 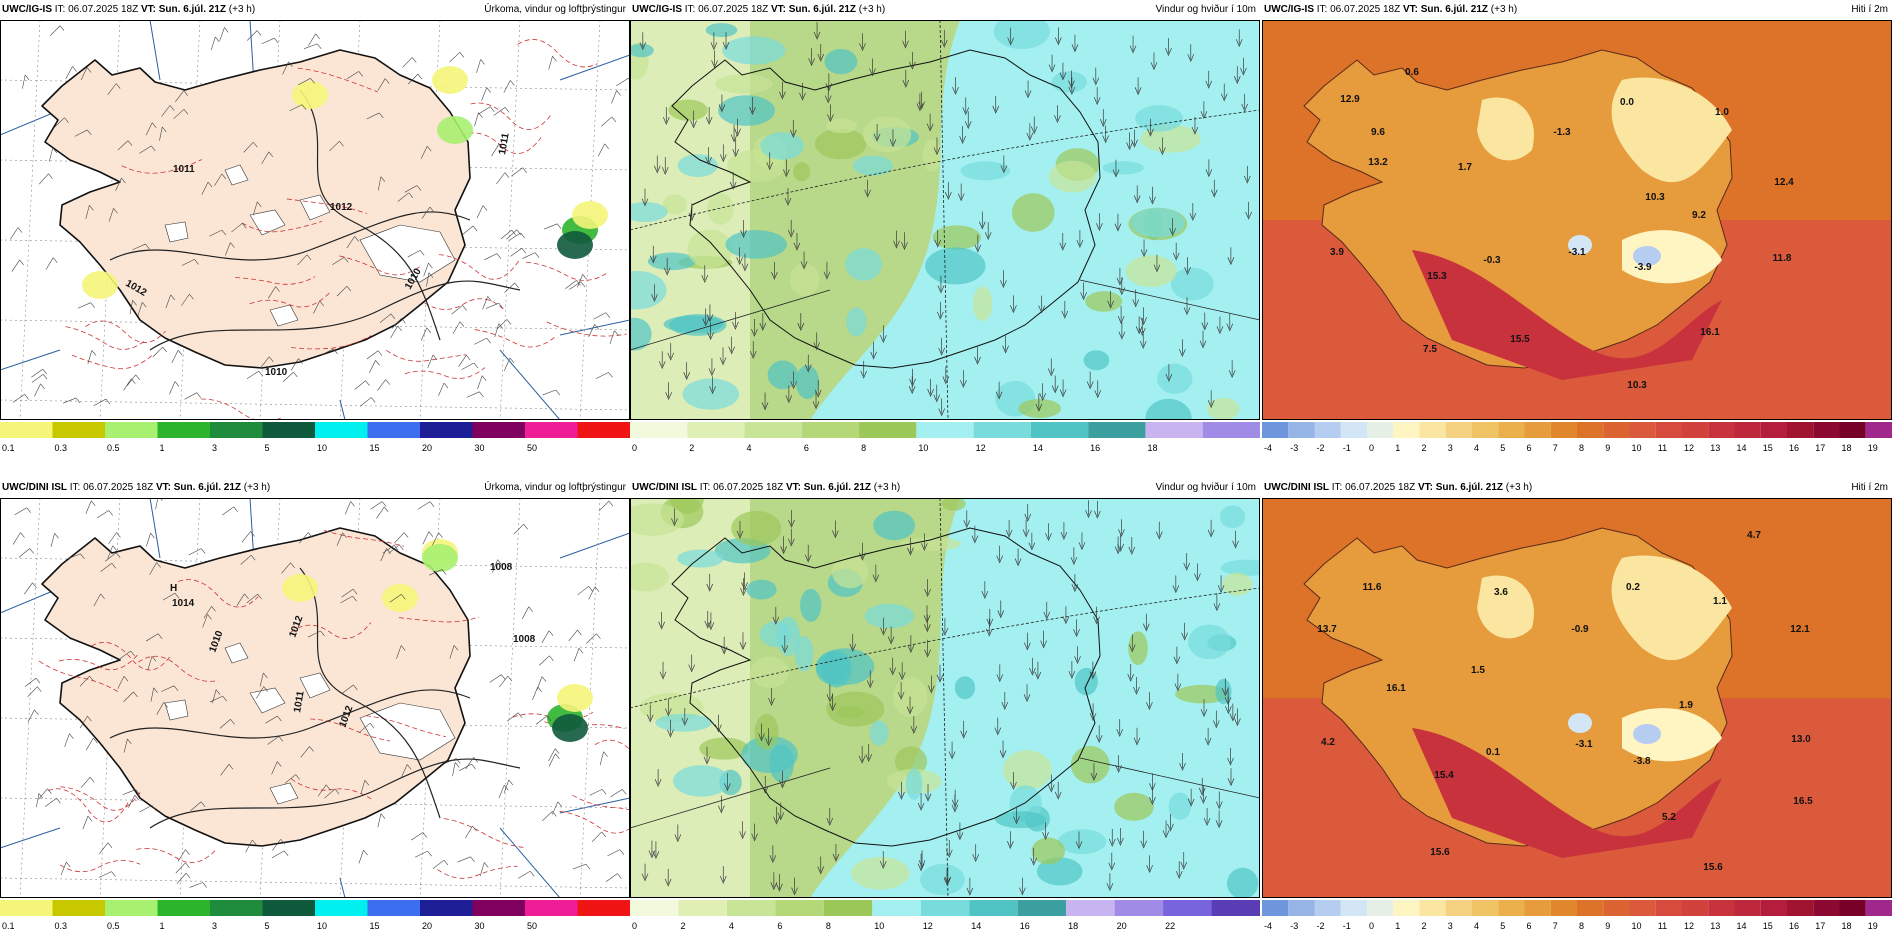 I want to click on colorbar-tick-label: 12, so click(x=1689, y=926).